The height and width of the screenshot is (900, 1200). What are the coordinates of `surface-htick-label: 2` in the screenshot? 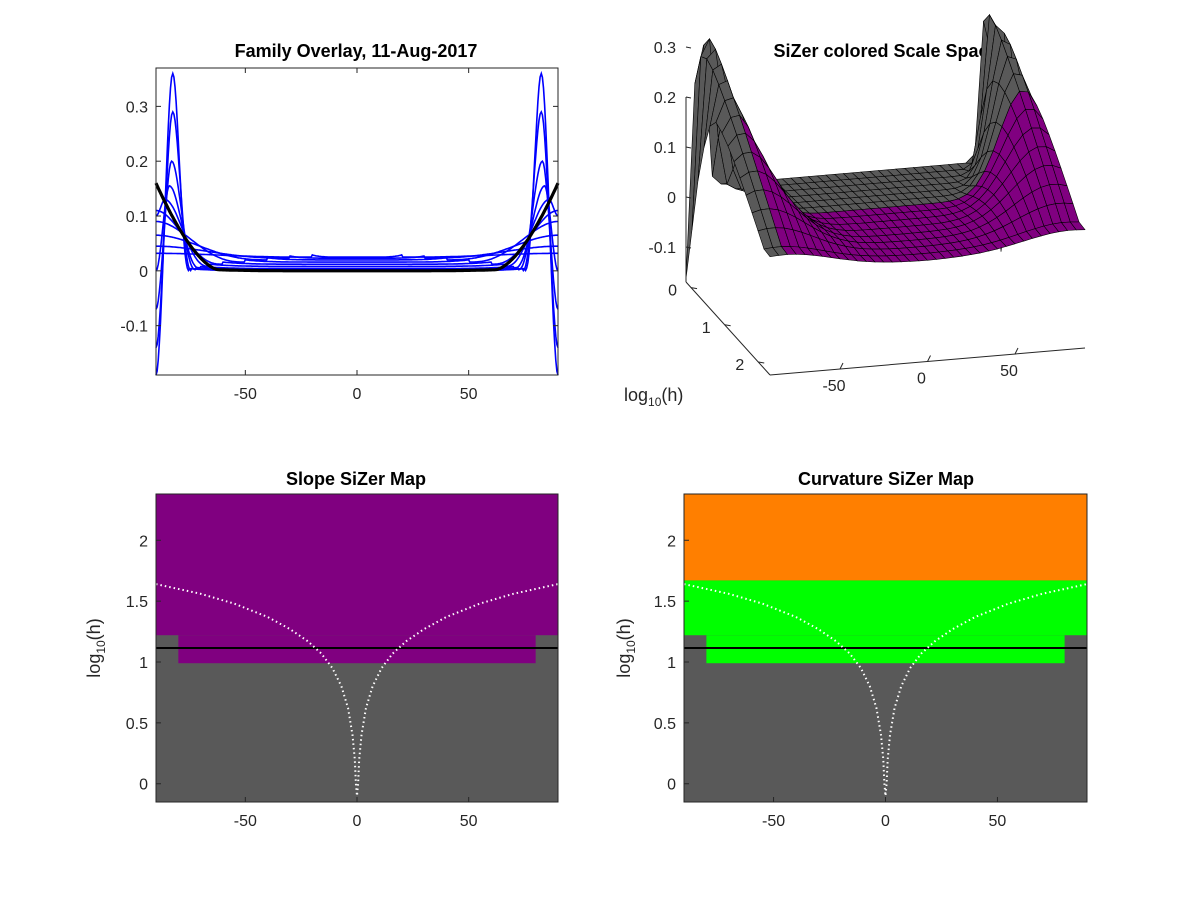 It's located at (739, 365).